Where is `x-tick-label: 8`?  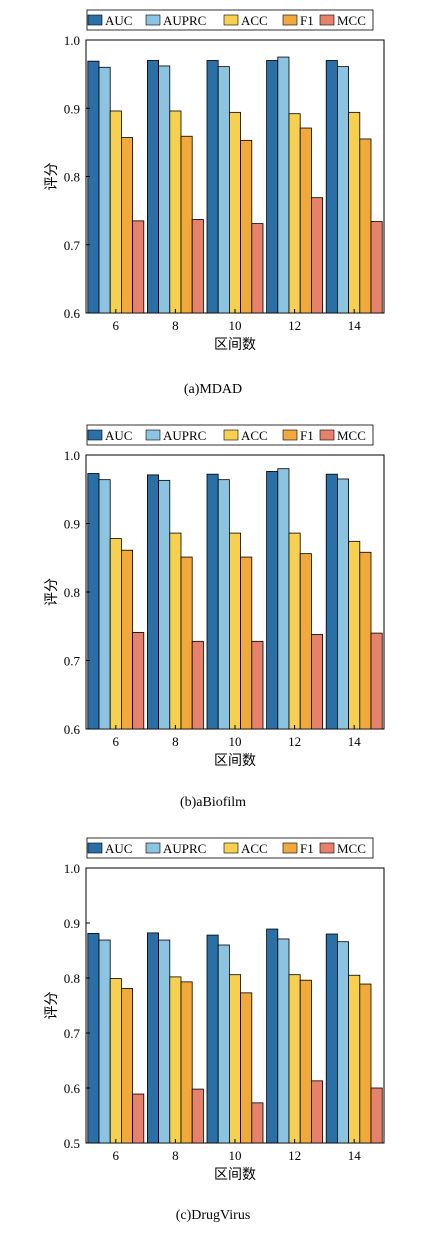 x-tick-label: 8 is located at coordinates (175, 1155).